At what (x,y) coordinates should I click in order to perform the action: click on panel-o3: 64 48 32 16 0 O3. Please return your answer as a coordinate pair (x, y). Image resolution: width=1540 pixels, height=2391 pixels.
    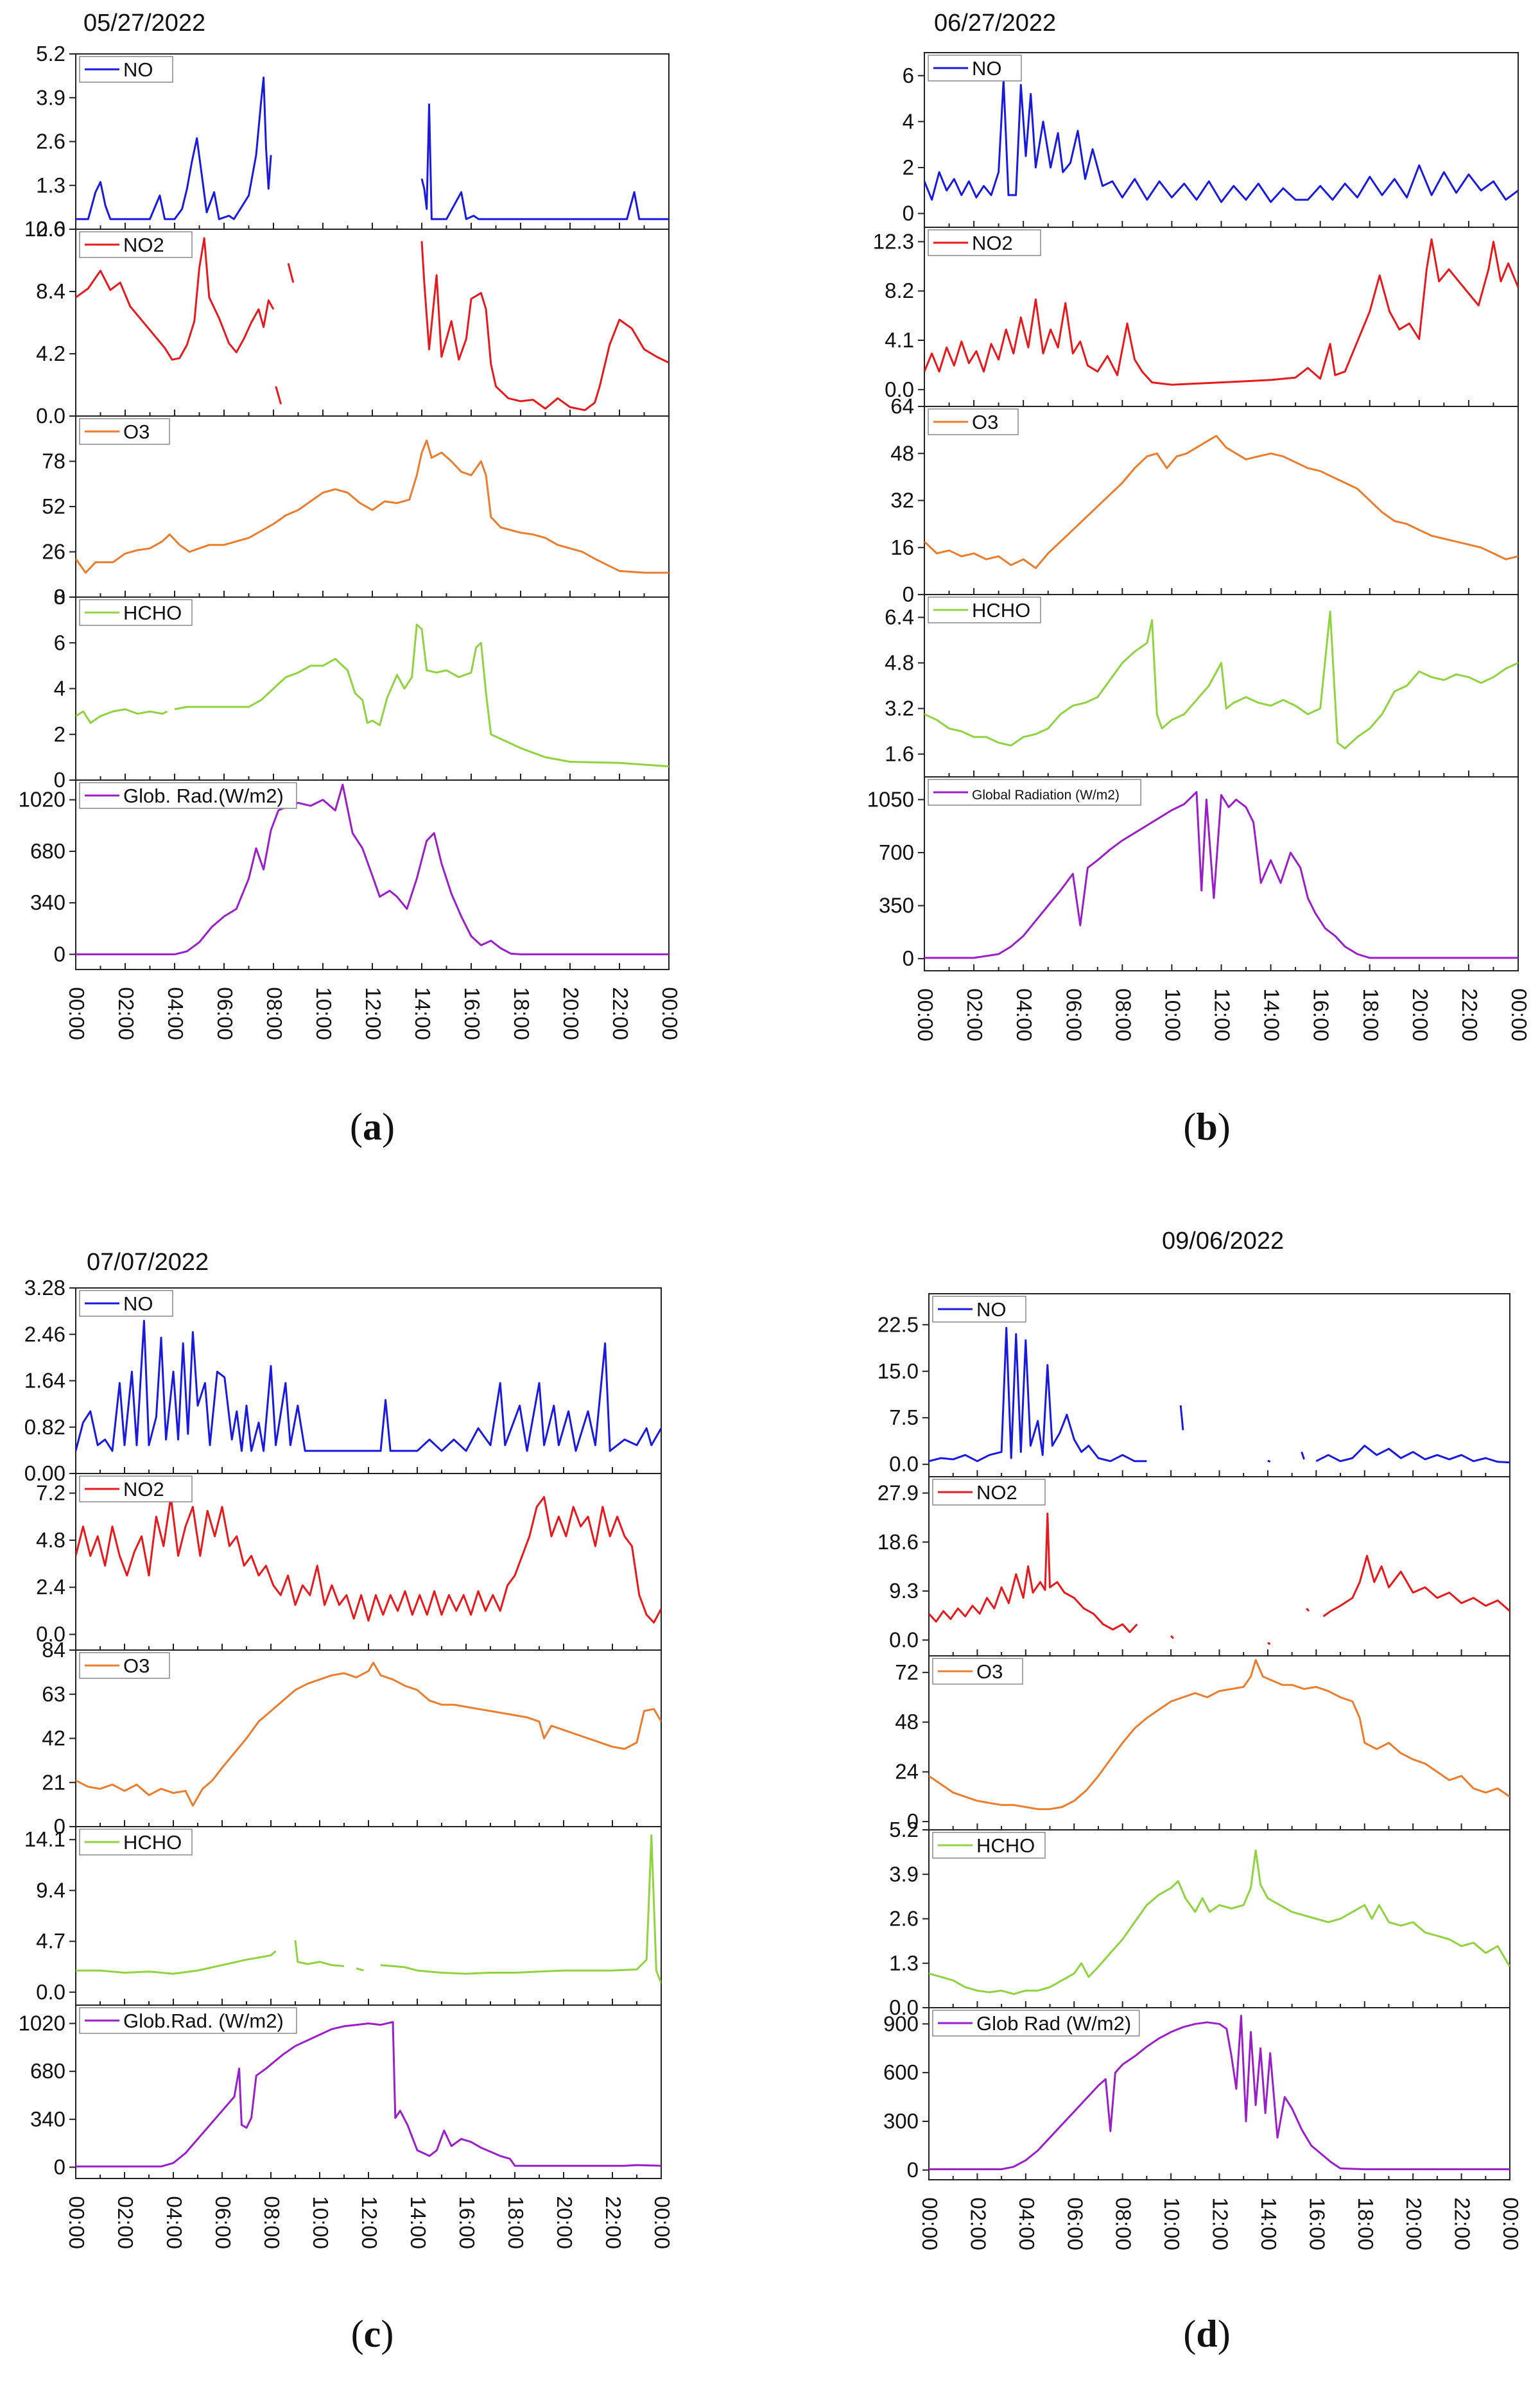
    Looking at the image, I should click on (1204, 500).